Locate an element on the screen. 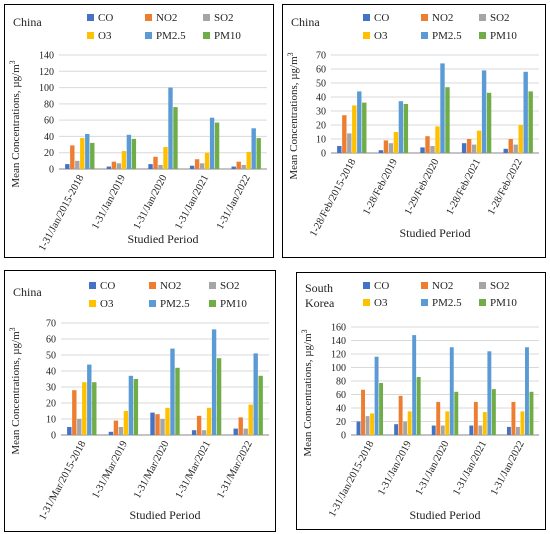 This screenshot has height=534, width=550. x-tick-label: 1-31/Mar/2020 is located at coordinates (152, 469).